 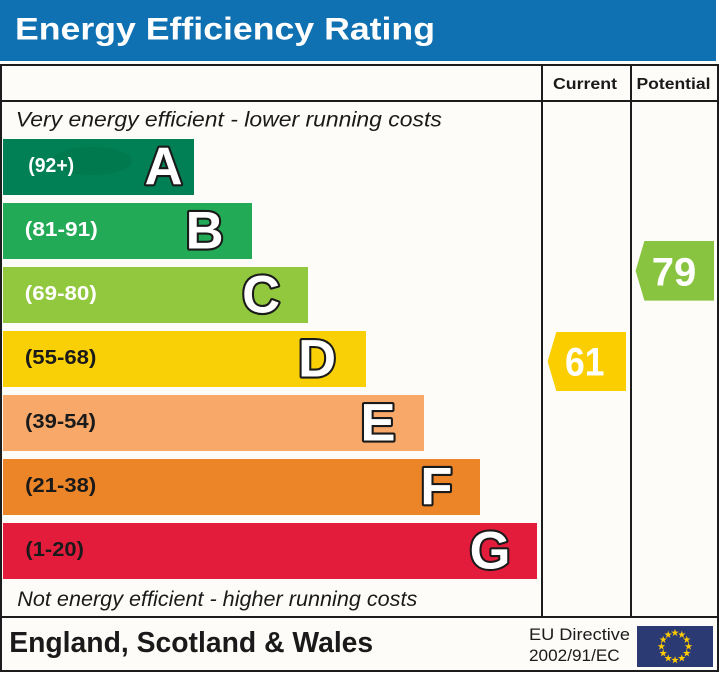 What do you see at coordinates (225, 29) in the screenshot?
I see `svg-text: Energy Efficiency Rating` at bounding box center [225, 29].